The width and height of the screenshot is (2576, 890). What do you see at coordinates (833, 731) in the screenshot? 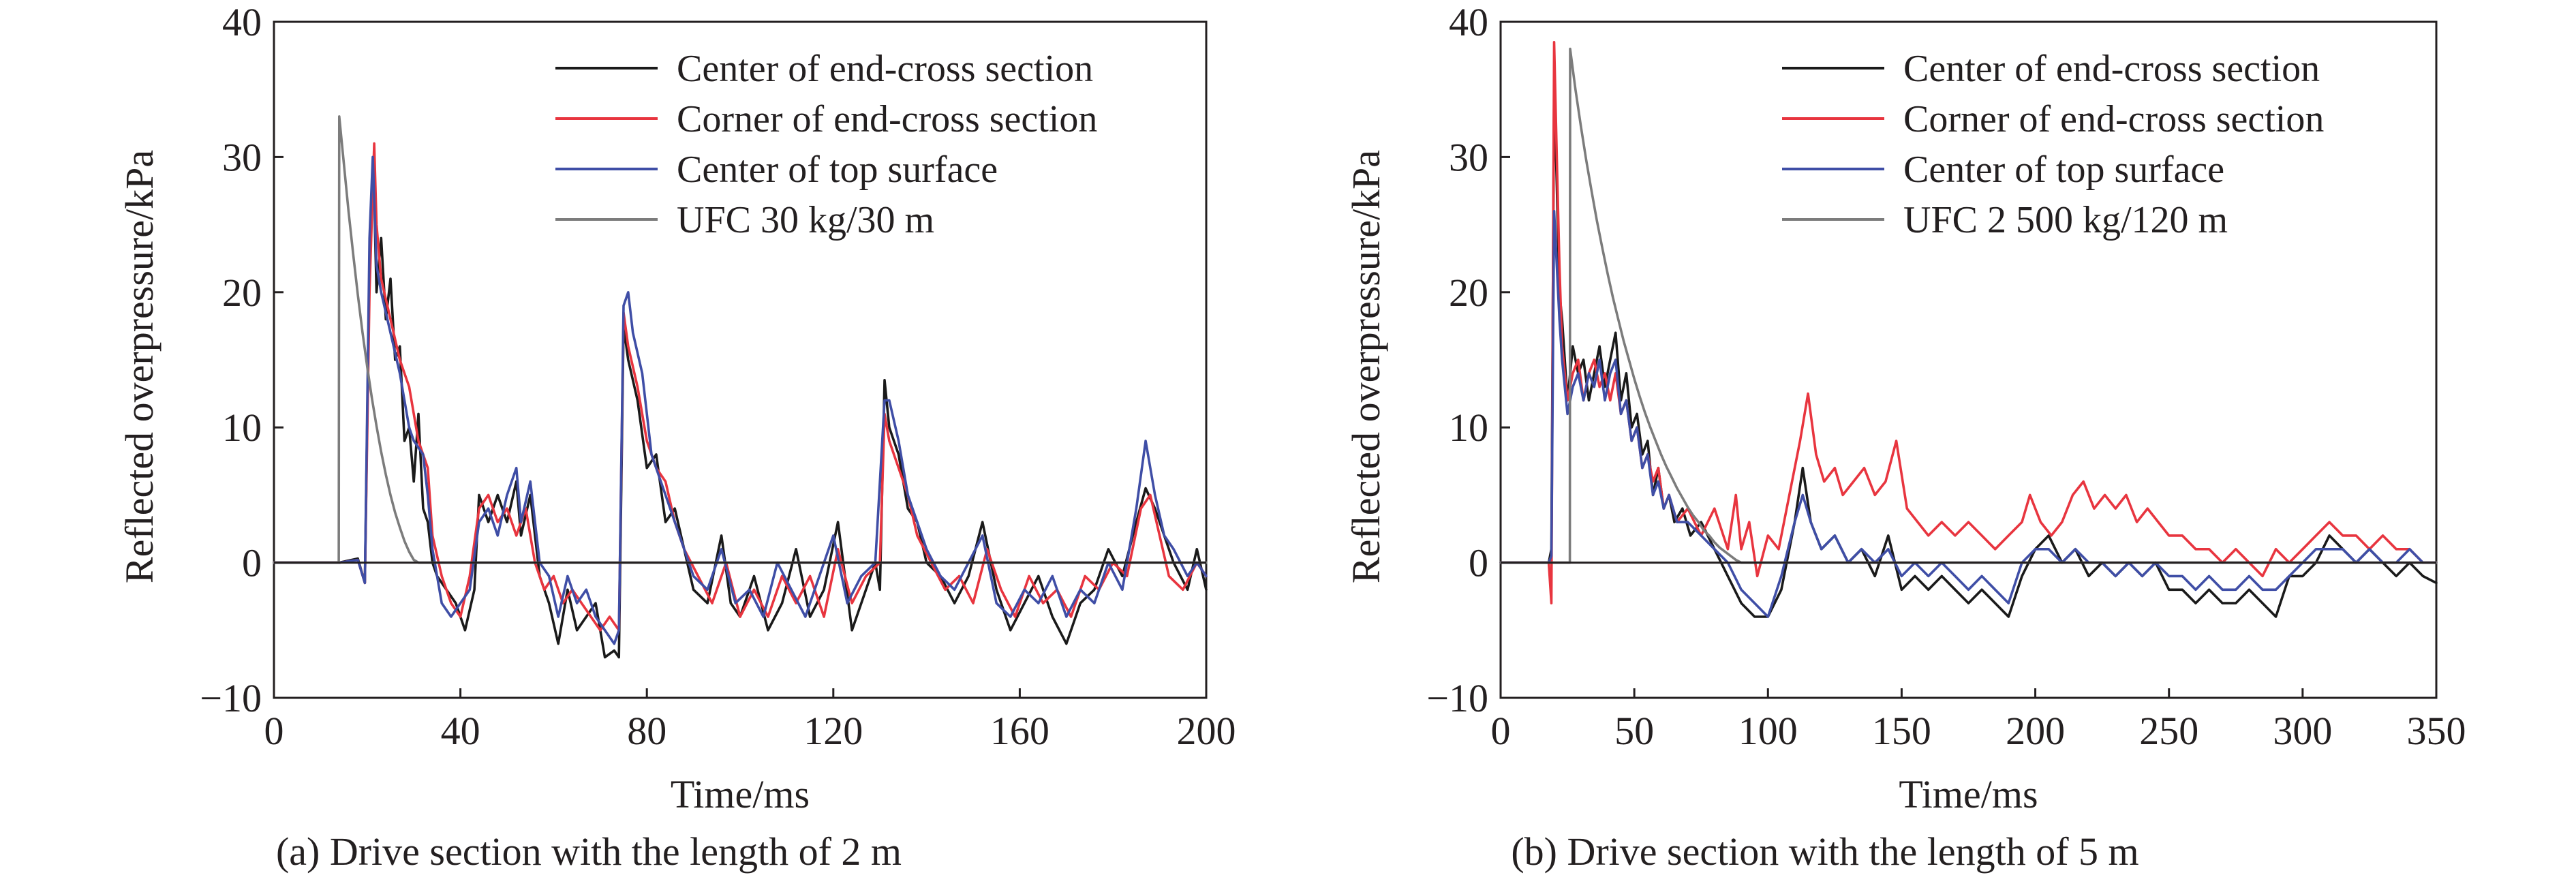
I see `x-tick-label: 120` at bounding box center [833, 731].